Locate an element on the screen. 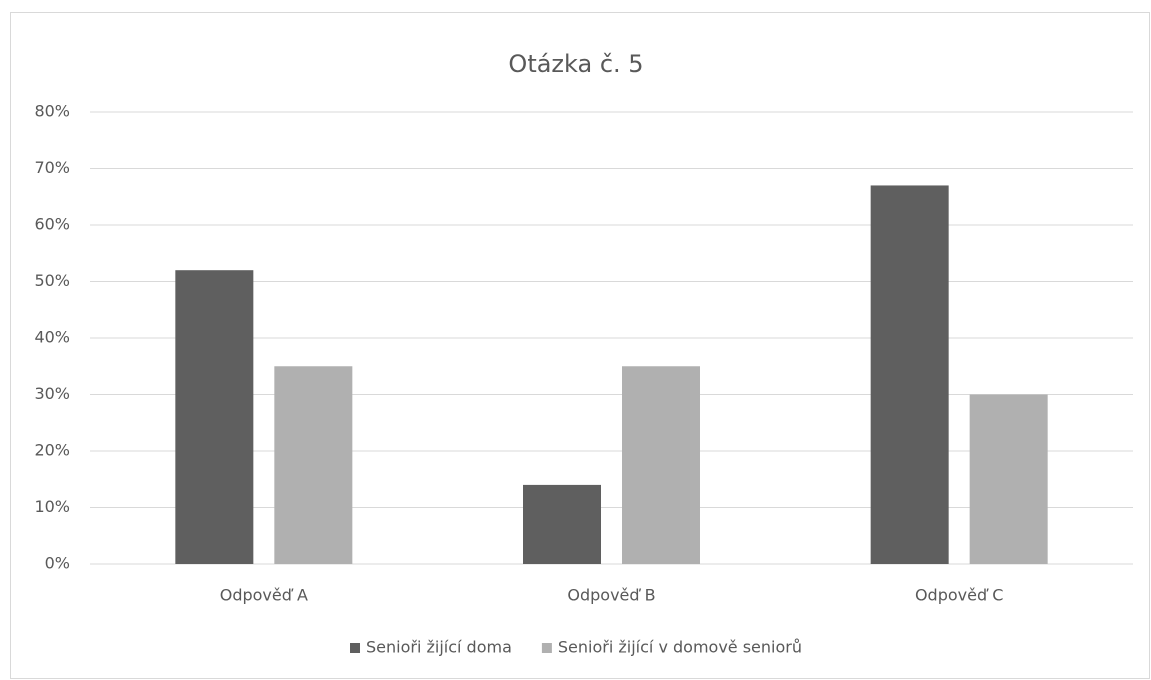 The width and height of the screenshot is (1151, 680). y-tick-label: 40% is located at coordinates (52, 337).